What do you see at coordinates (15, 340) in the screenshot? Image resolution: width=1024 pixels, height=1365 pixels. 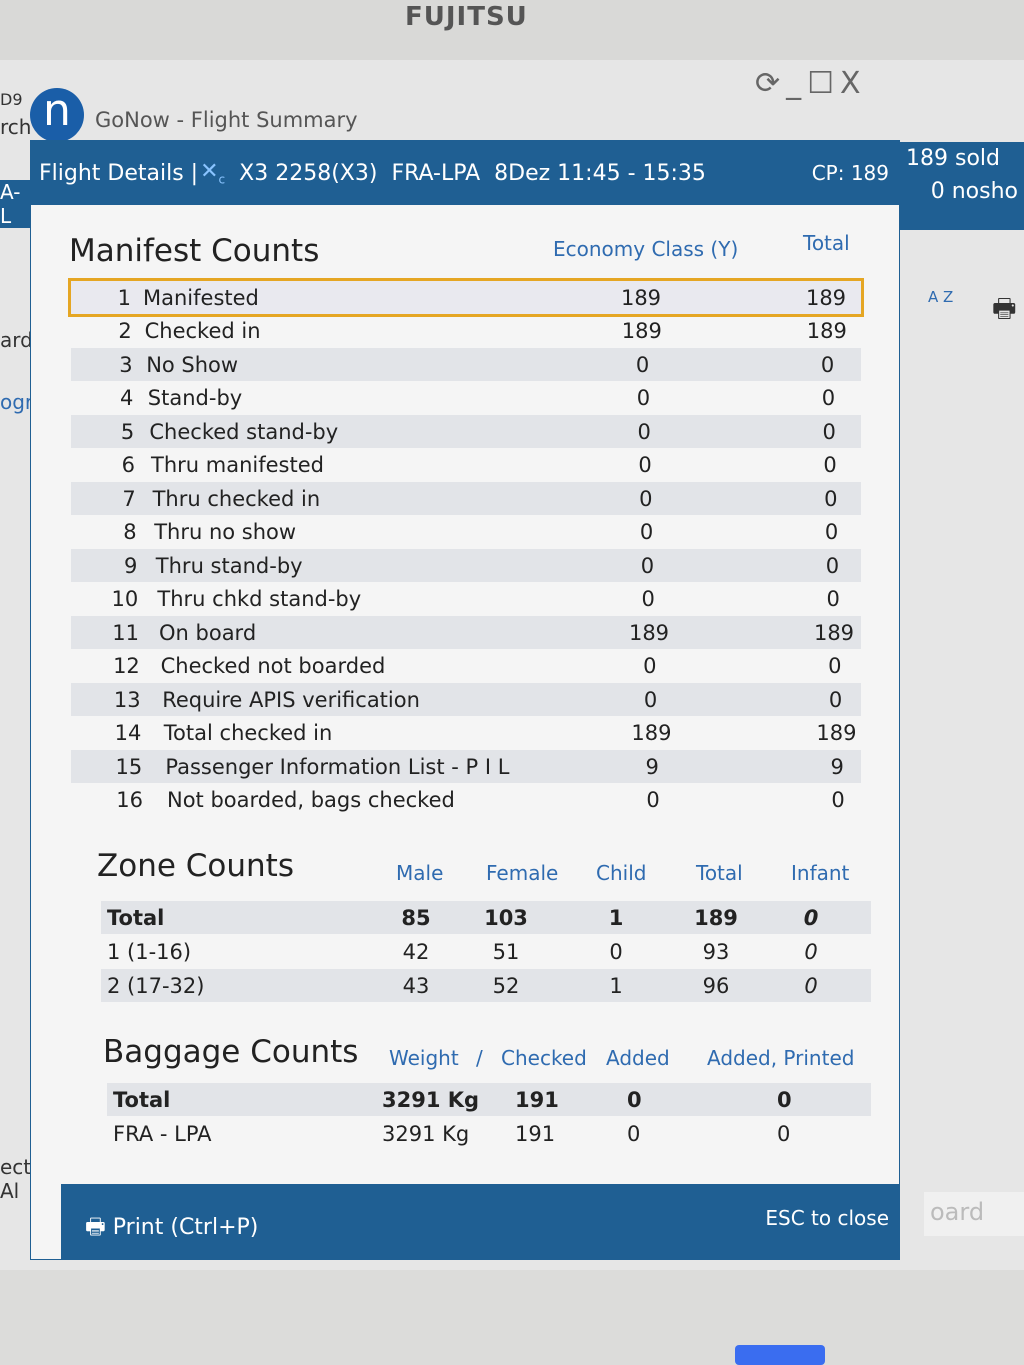 I see `bg-fragment: ard` at bounding box center [15, 340].